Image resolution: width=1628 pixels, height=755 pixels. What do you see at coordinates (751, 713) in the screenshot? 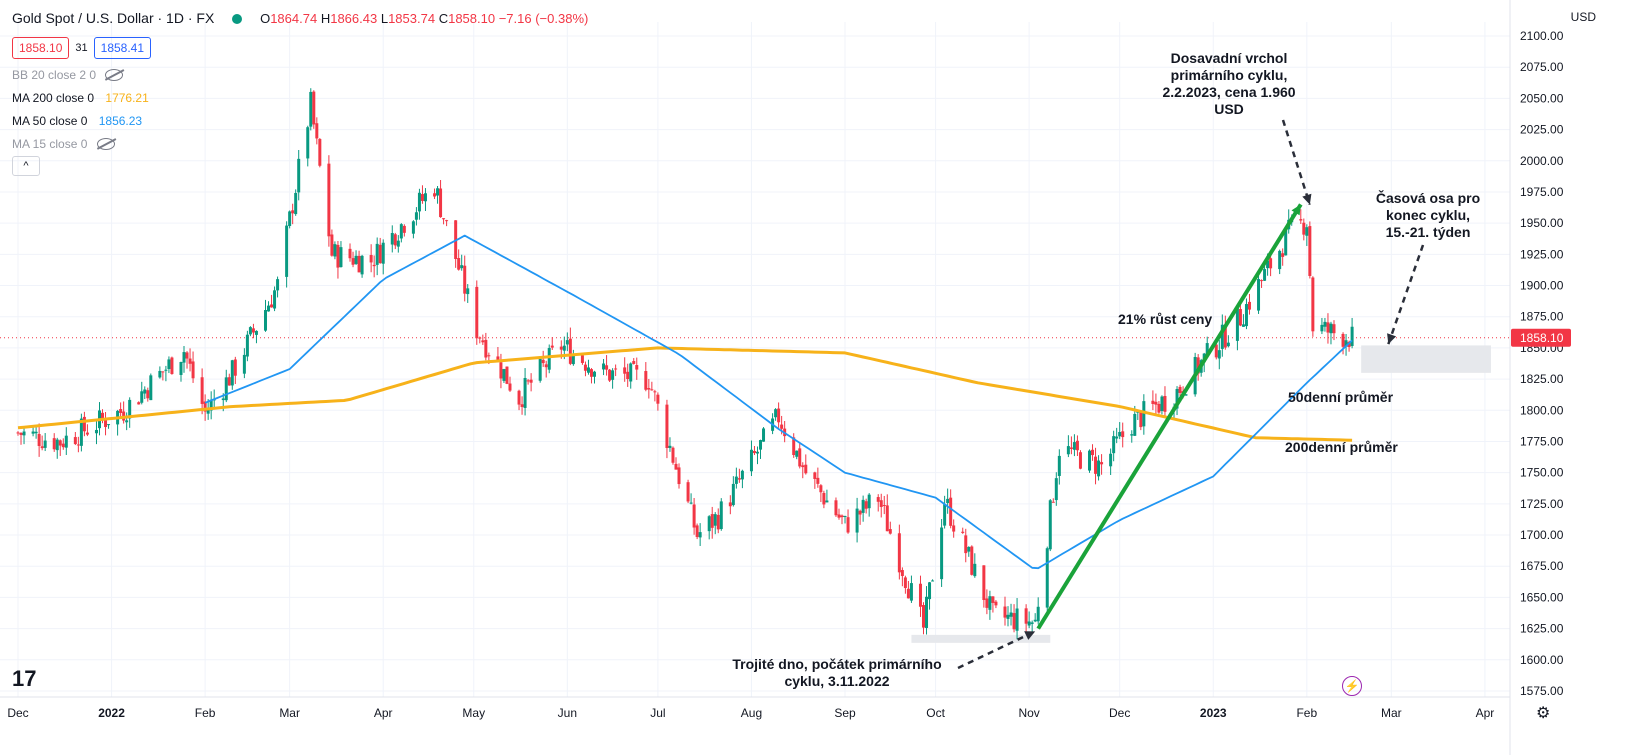
I see `x-tick-label: Aug` at bounding box center [751, 713].